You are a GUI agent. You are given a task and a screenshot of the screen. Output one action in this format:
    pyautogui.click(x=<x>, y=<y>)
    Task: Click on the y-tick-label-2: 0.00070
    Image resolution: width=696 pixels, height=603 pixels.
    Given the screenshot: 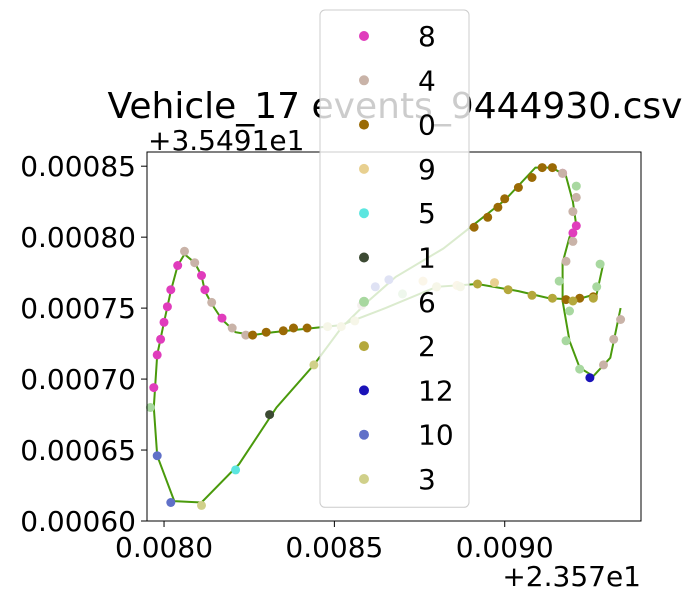 What is the action you would take?
    pyautogui.click(x=78, y=379)
    